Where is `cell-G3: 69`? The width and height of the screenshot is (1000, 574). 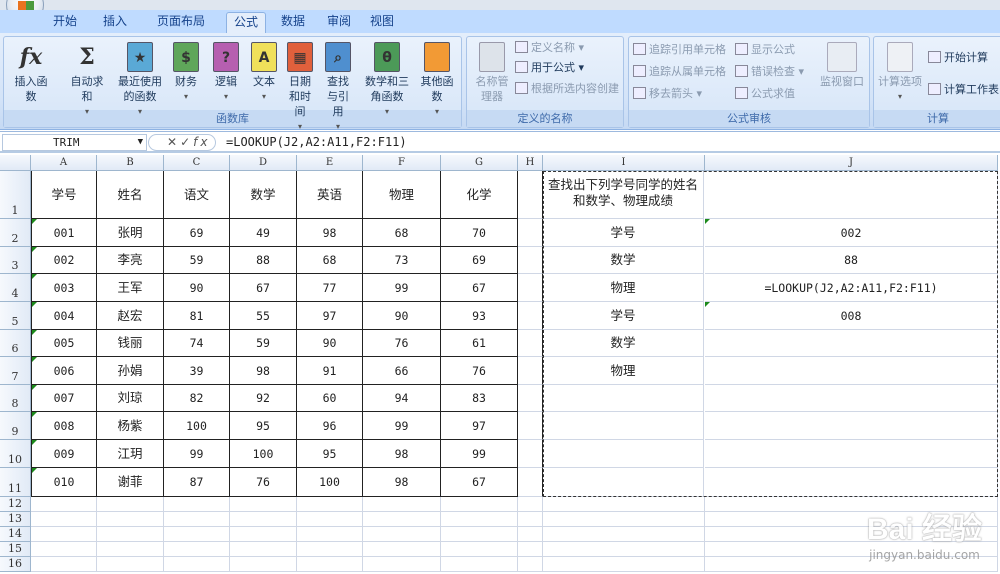 cell-G3: 69 is located at coordinates (479, 260).